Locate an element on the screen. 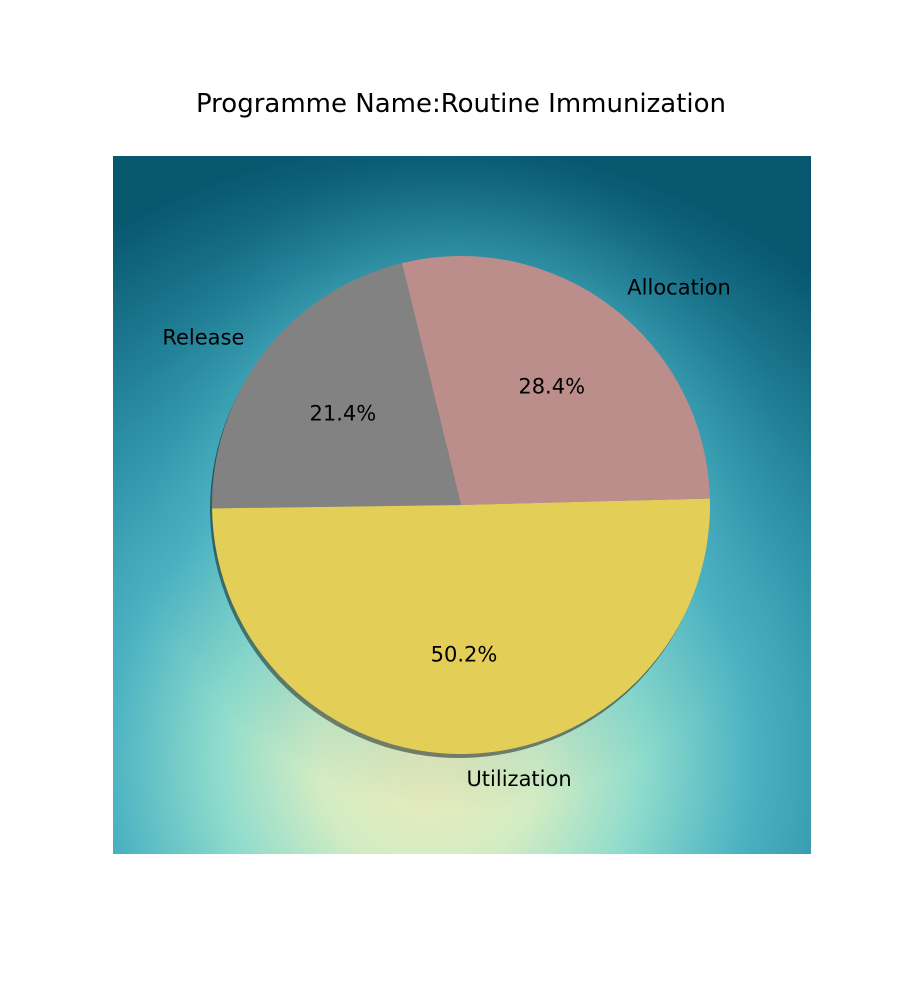 This screenshot has height=1000, width=900. slice-label-release: Release is located at coordinates (203, 337).